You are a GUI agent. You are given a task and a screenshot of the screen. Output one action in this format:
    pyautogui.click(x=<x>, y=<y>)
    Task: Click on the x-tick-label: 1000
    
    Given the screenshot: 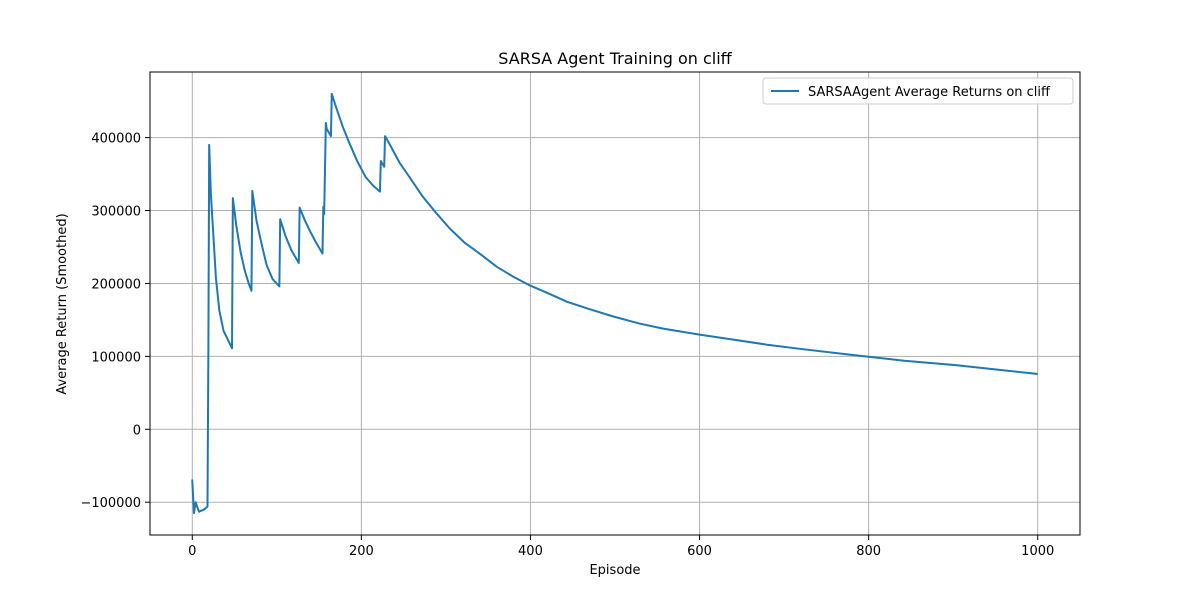 What is the action you would take?
    pyautogui.click(x=1037, y=551)
    